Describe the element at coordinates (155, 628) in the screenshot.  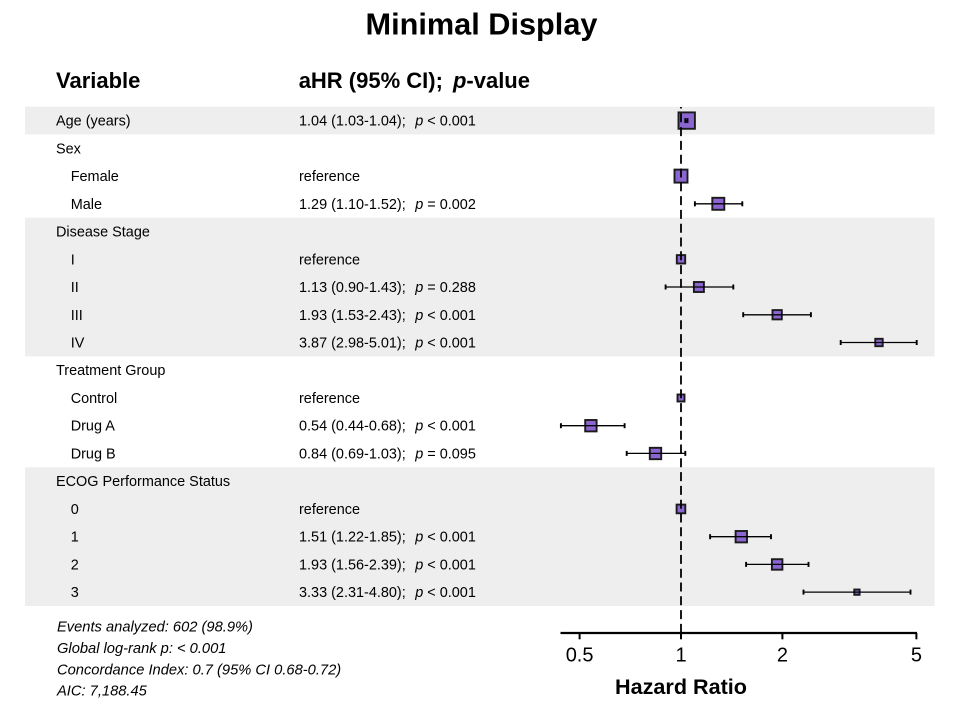
I see `svg-text: Events analyzed: 602 (98.9%)` at that location.